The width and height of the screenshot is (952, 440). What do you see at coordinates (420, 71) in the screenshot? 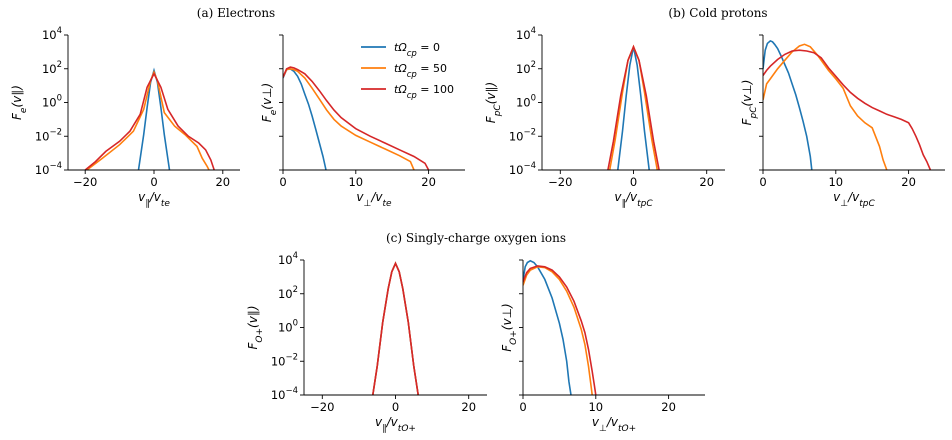
I see `legend-label: tΩcp = 50` at bounding box center [420, 71].